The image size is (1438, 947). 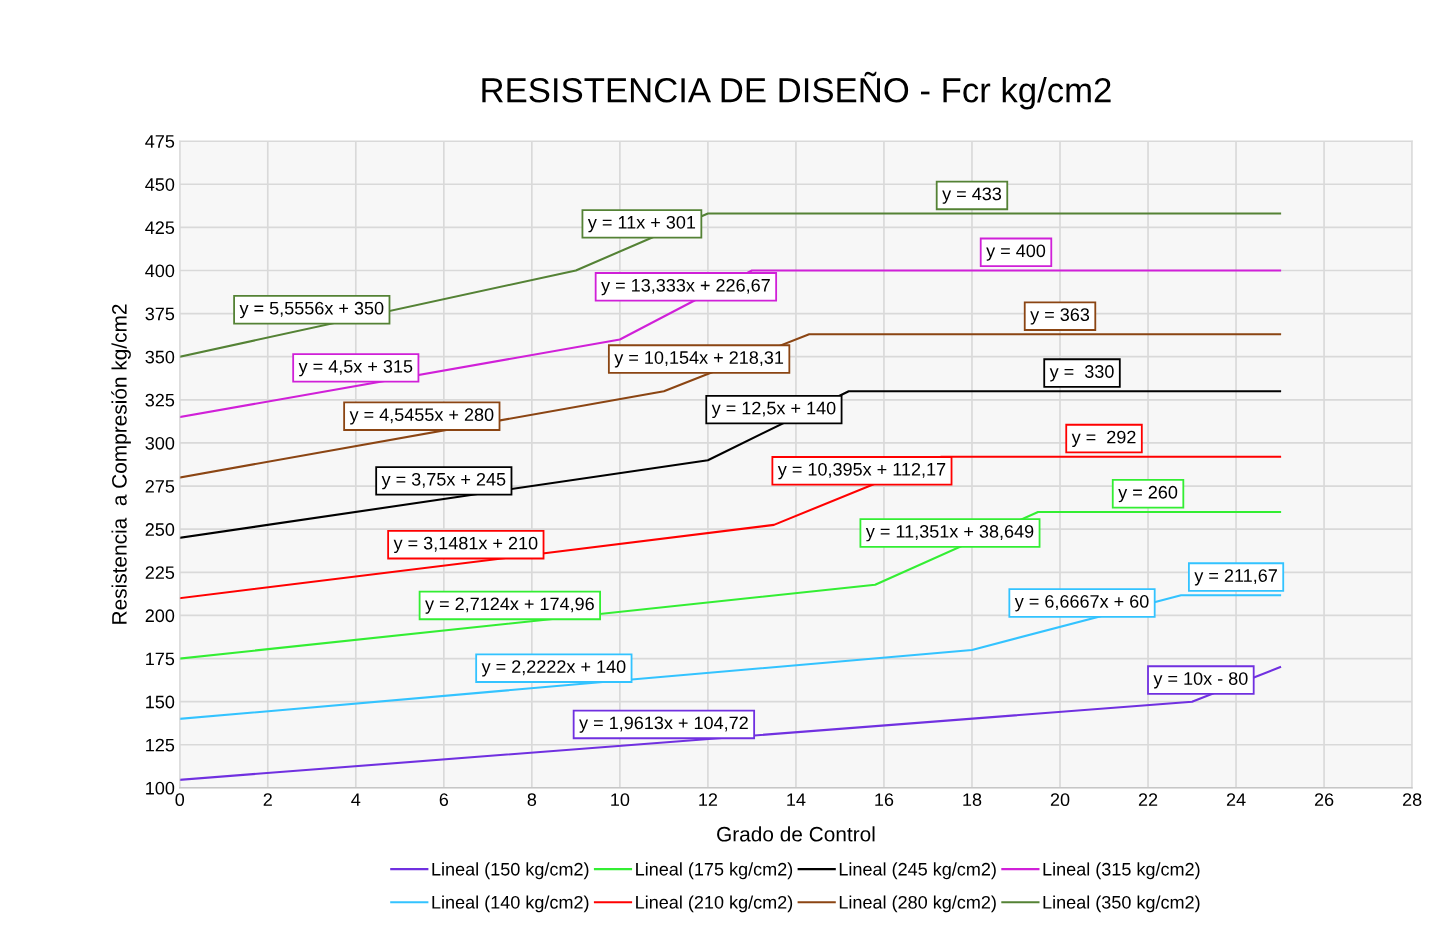 What do you see at coordinates (641, 224) in the screenshot?
I see `annotation: y = 11x + 301` at bounding box center [641, 224].